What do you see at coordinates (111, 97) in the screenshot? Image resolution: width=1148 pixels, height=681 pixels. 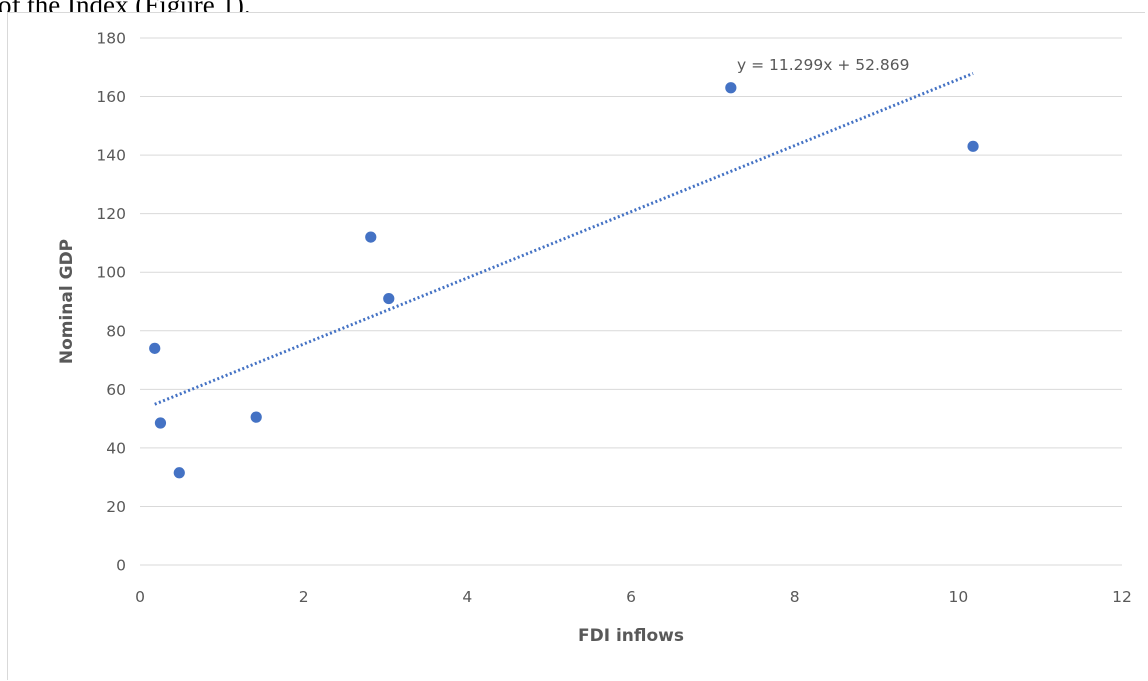 I see `y-tick-label: 160` at bounding box center [111, 97].